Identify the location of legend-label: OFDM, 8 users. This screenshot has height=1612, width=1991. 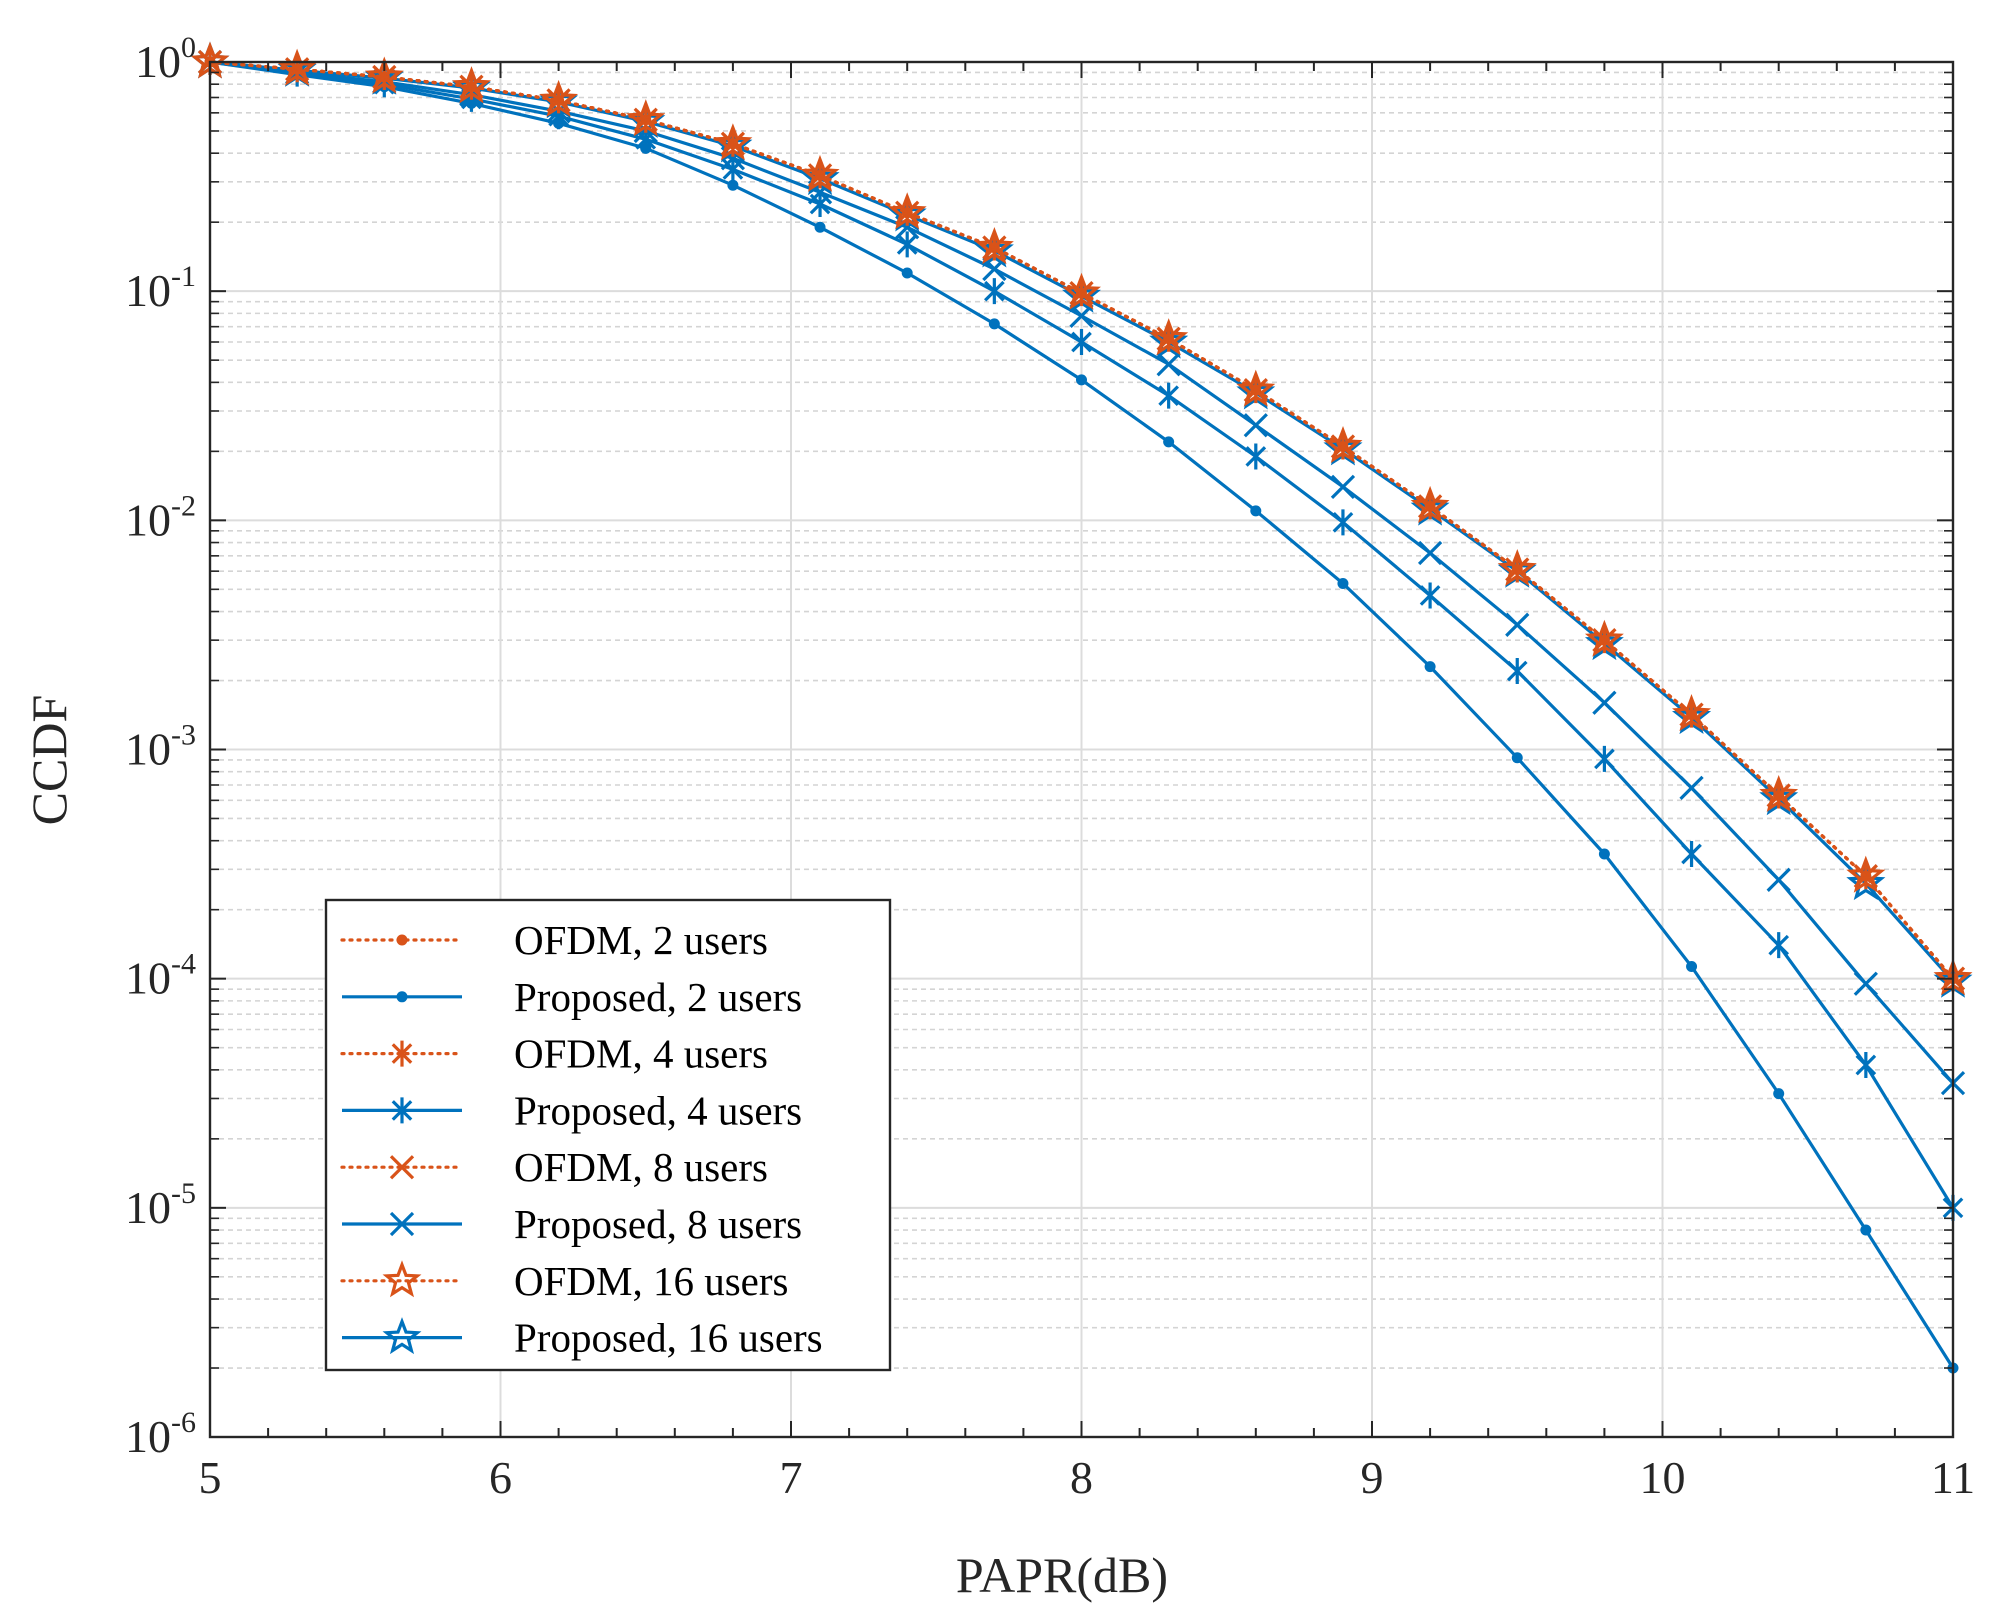
(641, 1167).